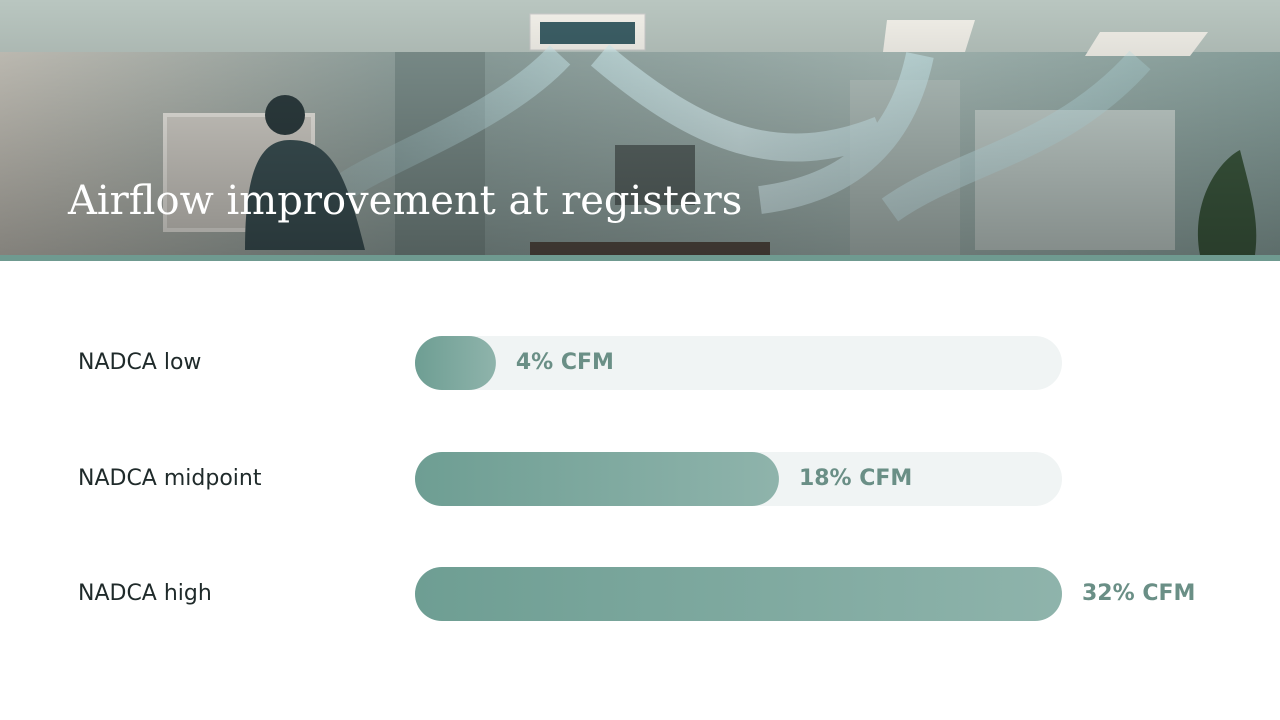  What do you see at coordinates (404, 201) in the screenshot?
I see `chart-title: Airflow improvement at registers` at bounding box center [404, 201].